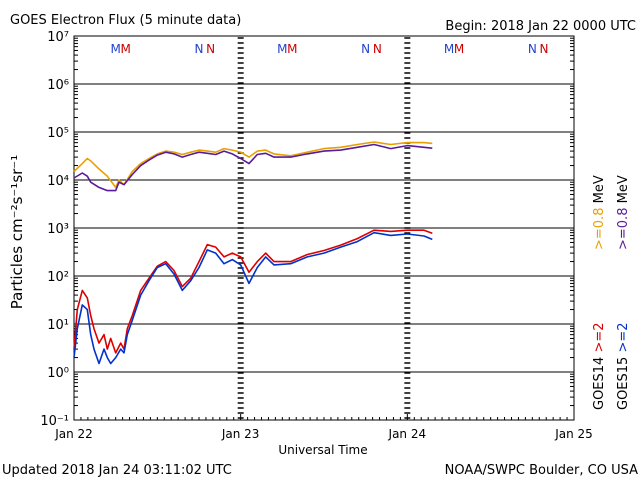 Image resolution: width=640 pixels, height=480 pixels. What do you see at coordinates (73, 434) in the screenshot?
I see `x-tick-label: Jan 22` at bounding box center [73, 434].